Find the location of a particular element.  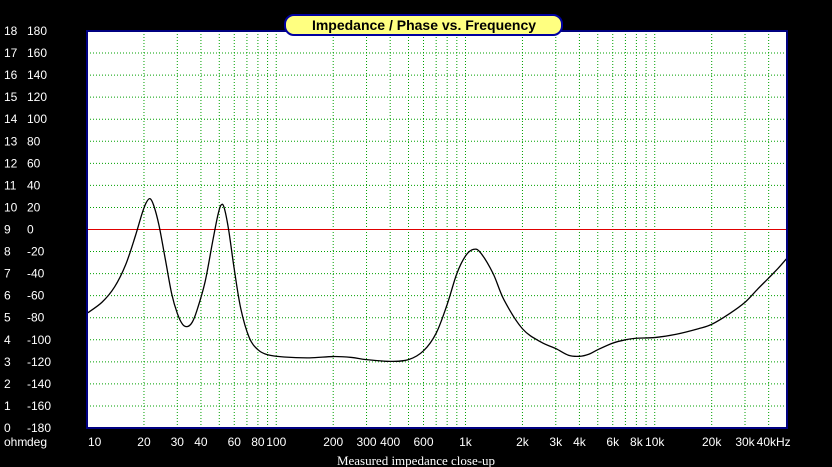

y-tick-ohm: 1 is located at coordinates (7, 406).